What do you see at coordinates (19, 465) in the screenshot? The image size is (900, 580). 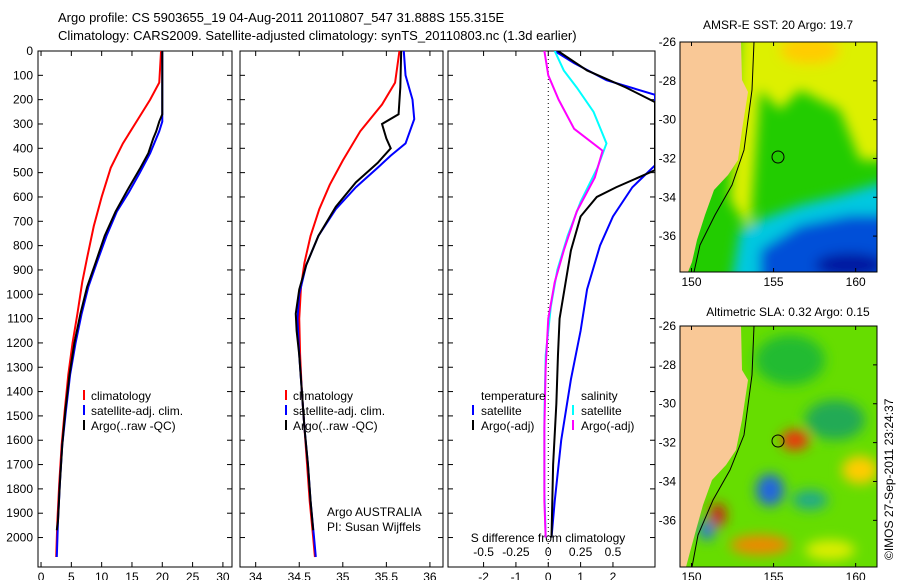 I see `y-tick-label: 1700` at bounding box center [19, 465].